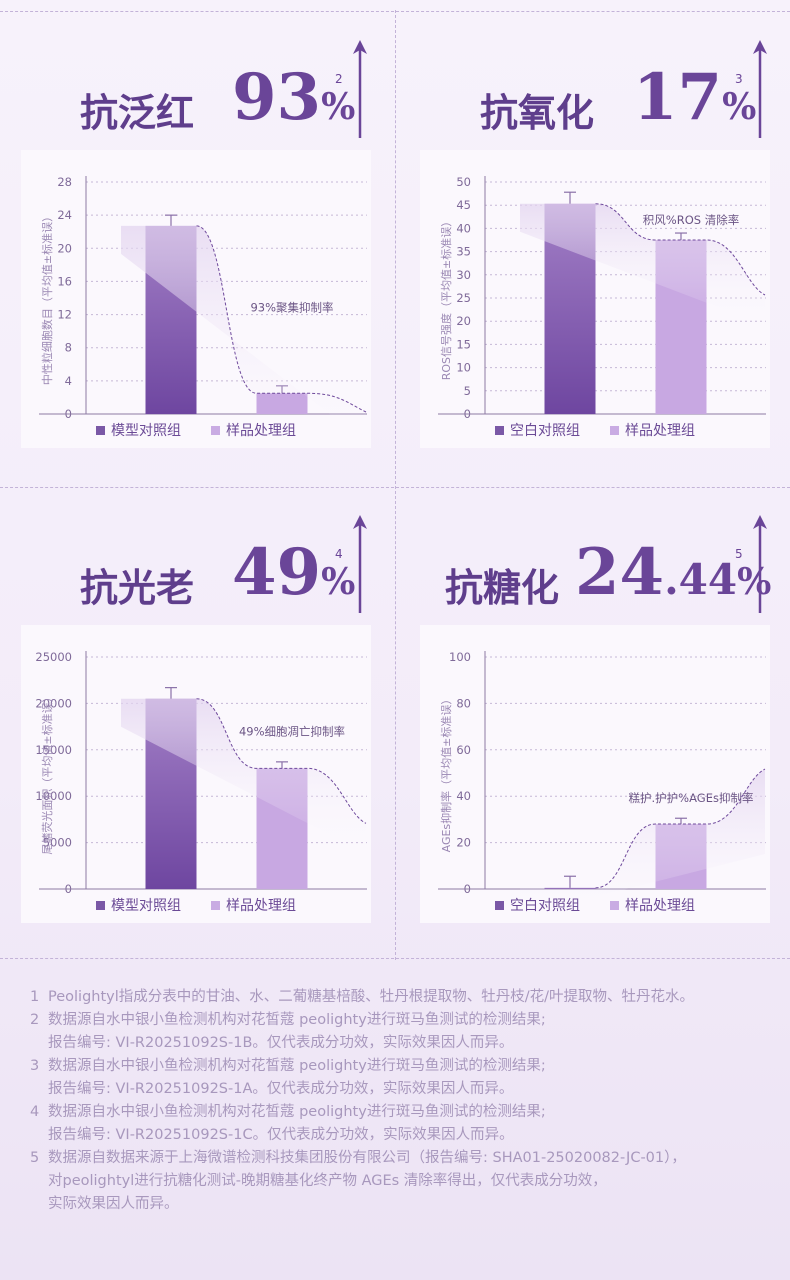 The height and width of the screenshot is (1280, 790). What do you see at coordinates (395, 11) in the screenshot?
I see `top-divider` at bounding box center [395, 11].